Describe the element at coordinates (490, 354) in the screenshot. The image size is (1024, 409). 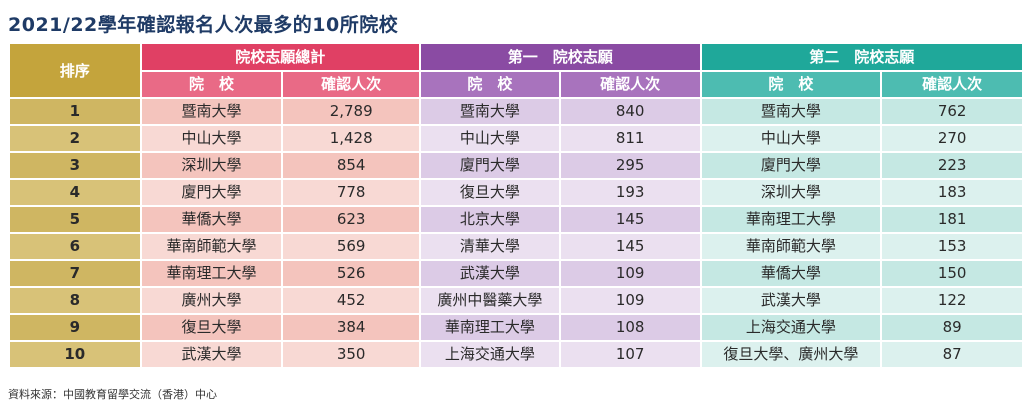
I see `first-school-cell: 上海交通大學` at that location.